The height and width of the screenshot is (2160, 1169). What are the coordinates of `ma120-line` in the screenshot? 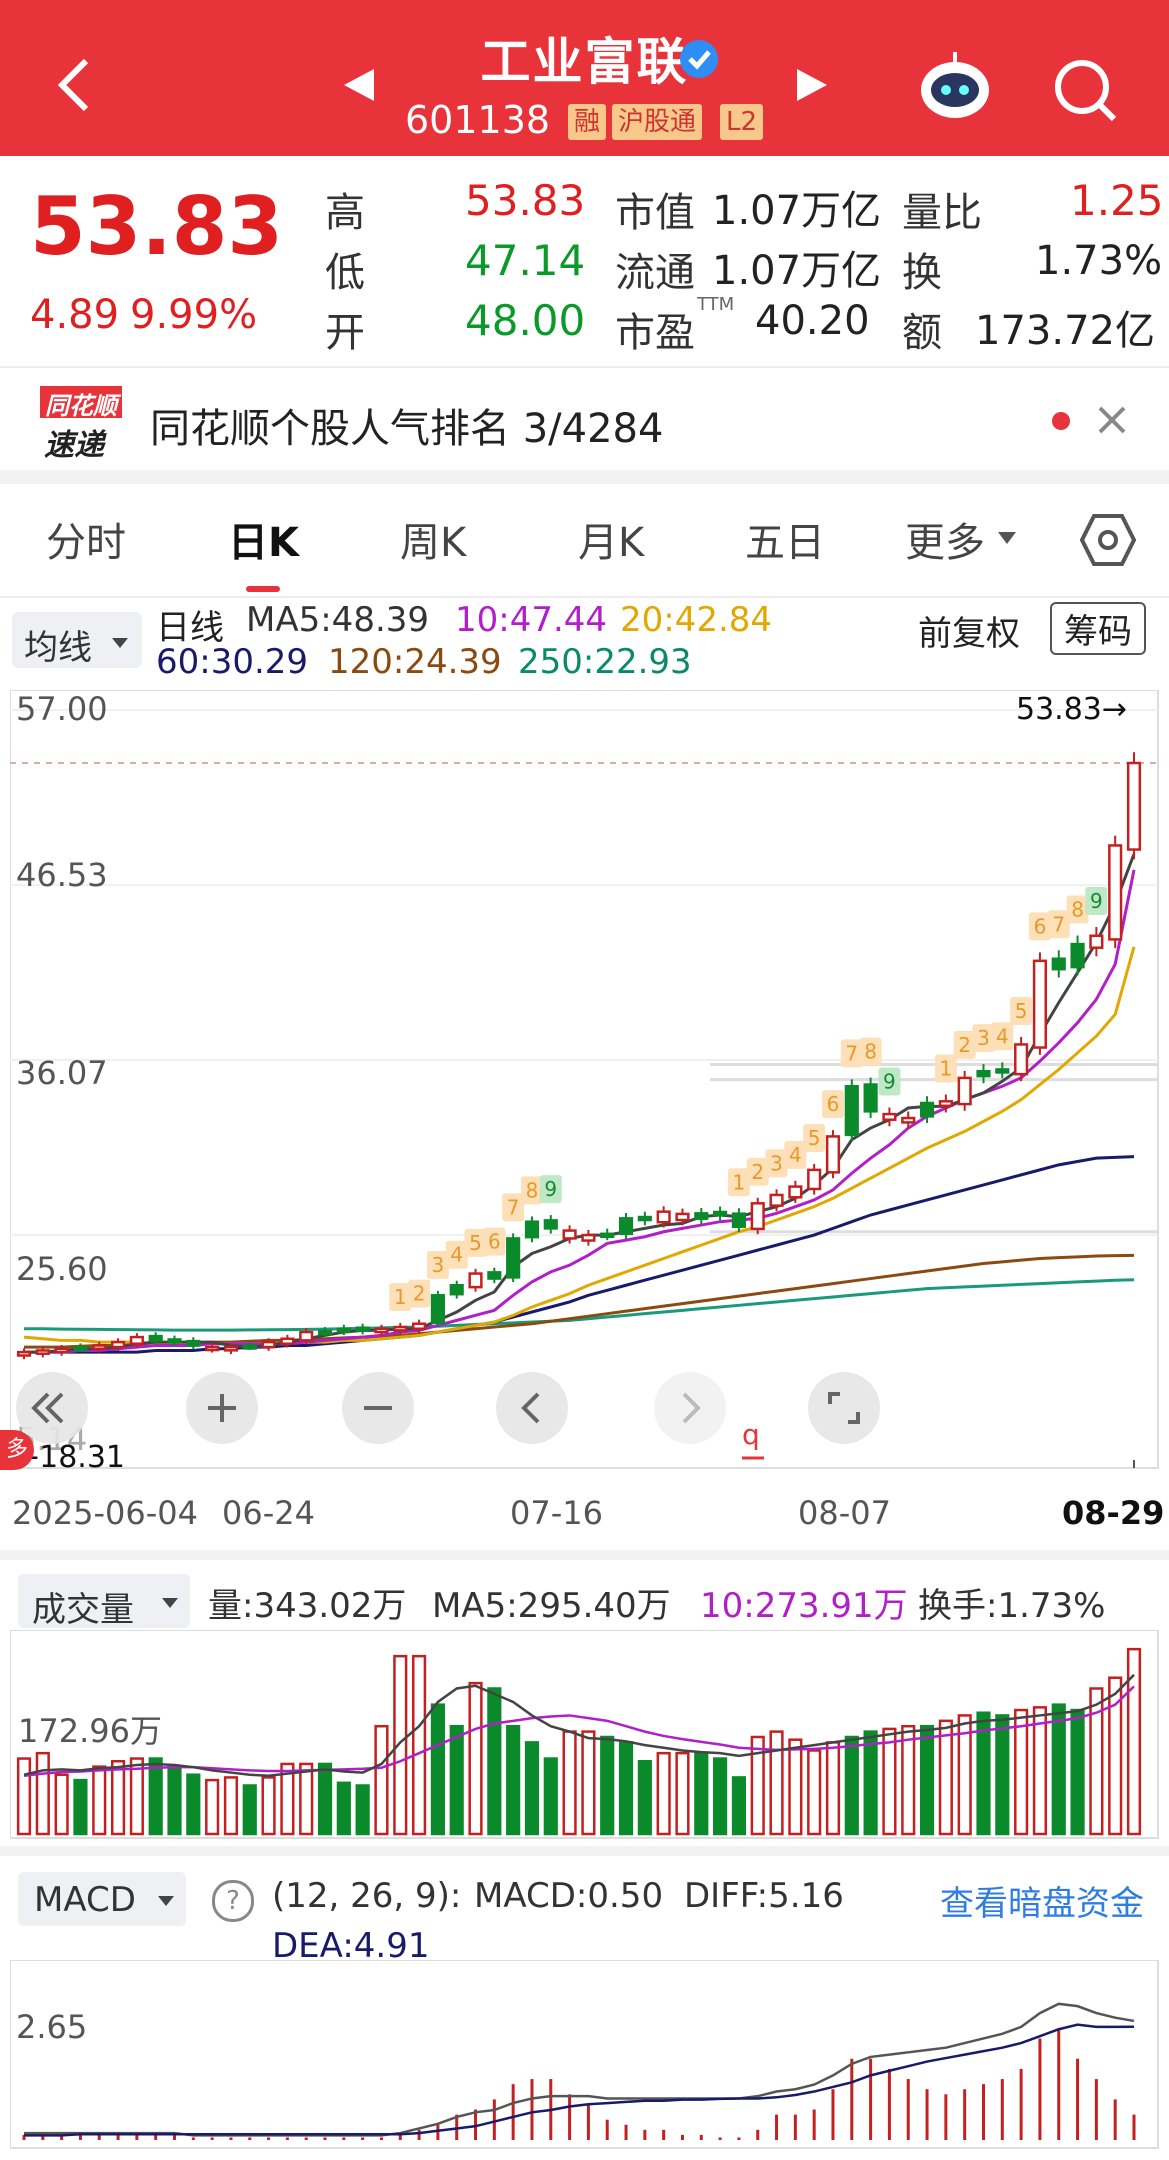 It's located at (579, 1301).